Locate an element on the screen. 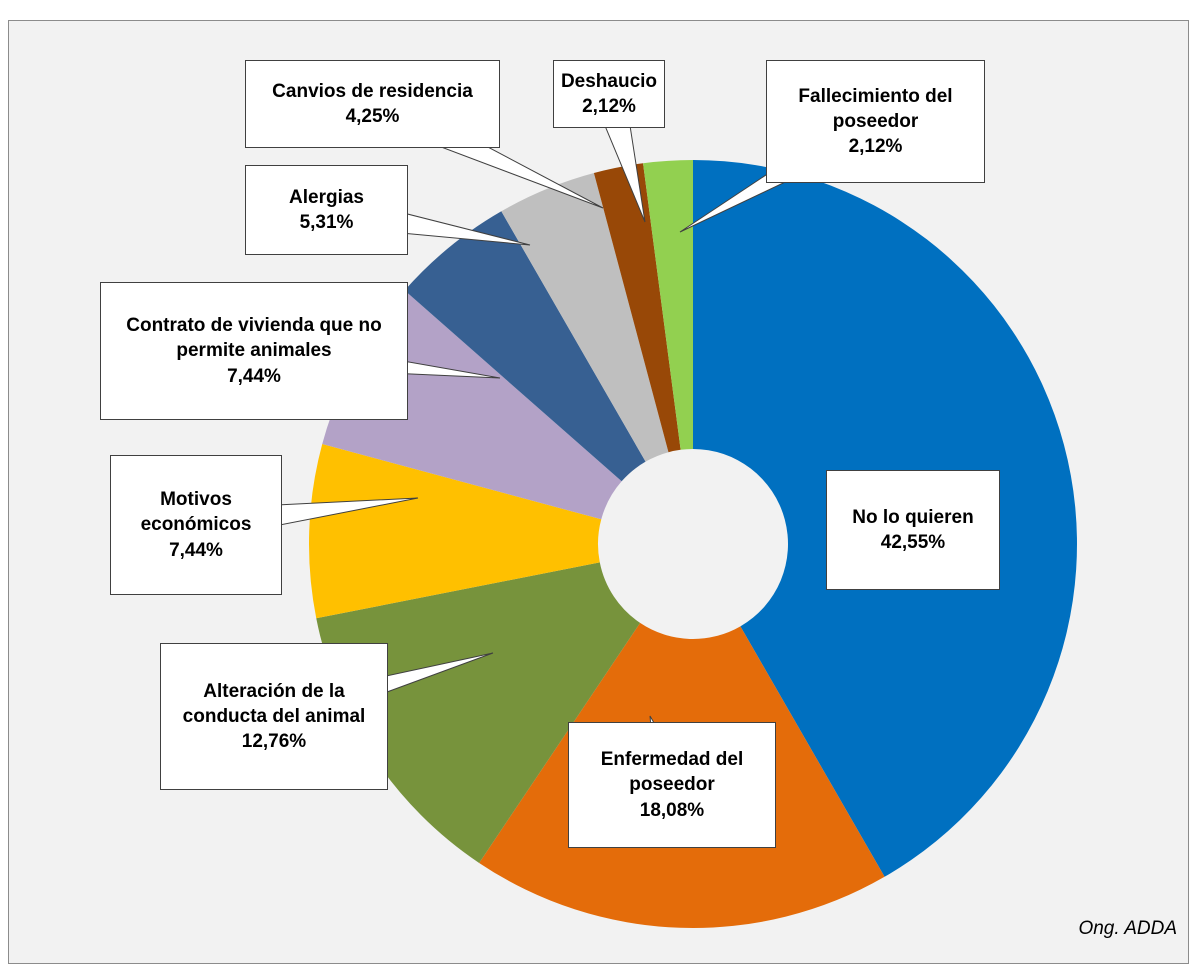 The height and width of the screenshot is (965, 1197). source-note: Ong. ADDA is located at coordinates (1127, 928).